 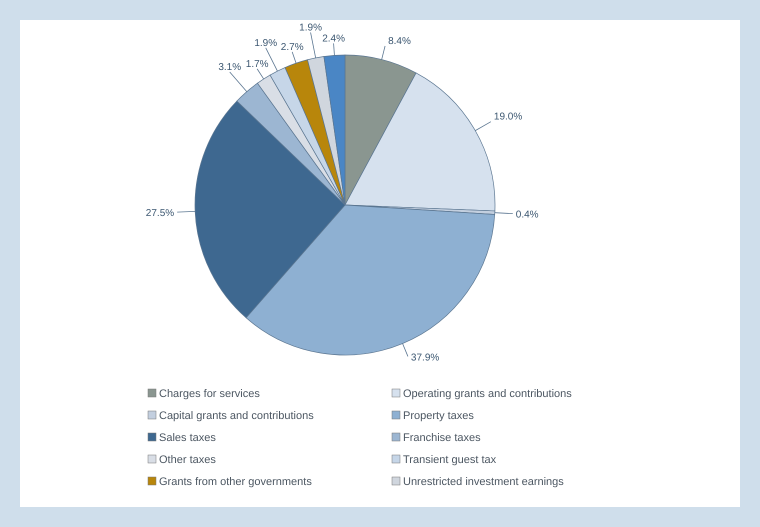 What do you see at coordinates (438, 416) in the screenshot?
I see `legend-label: Property taxes` at bounding box center [438, 416].